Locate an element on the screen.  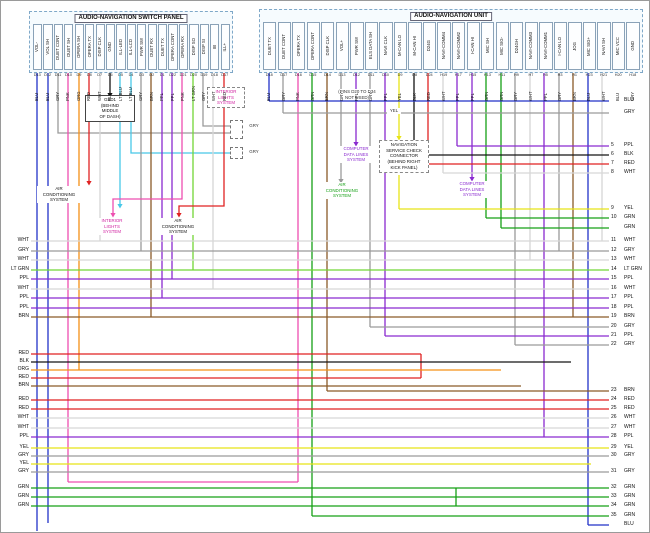
connector-pin: D24G is located at coordinates (429, 46).